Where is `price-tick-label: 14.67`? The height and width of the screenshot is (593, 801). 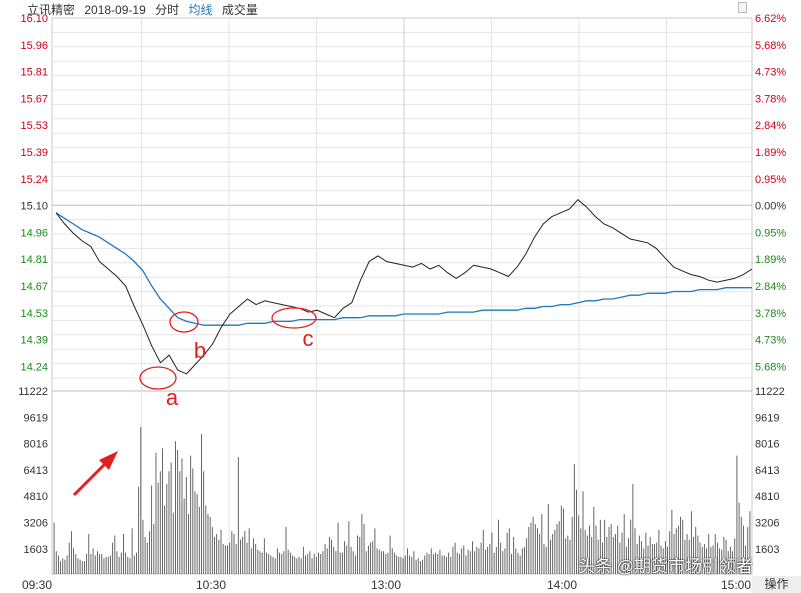 price-tick-label: 14.67 is located at coordinates (34, 287).